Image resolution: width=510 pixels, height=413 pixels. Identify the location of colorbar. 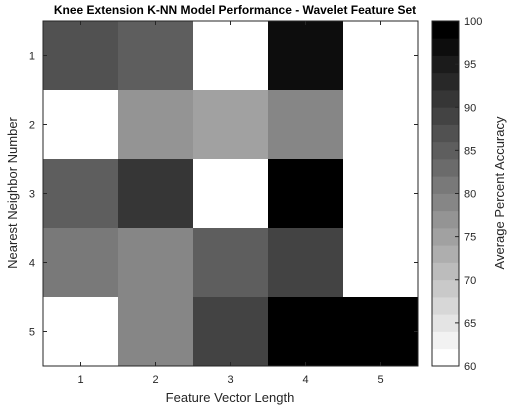
(445, 194).